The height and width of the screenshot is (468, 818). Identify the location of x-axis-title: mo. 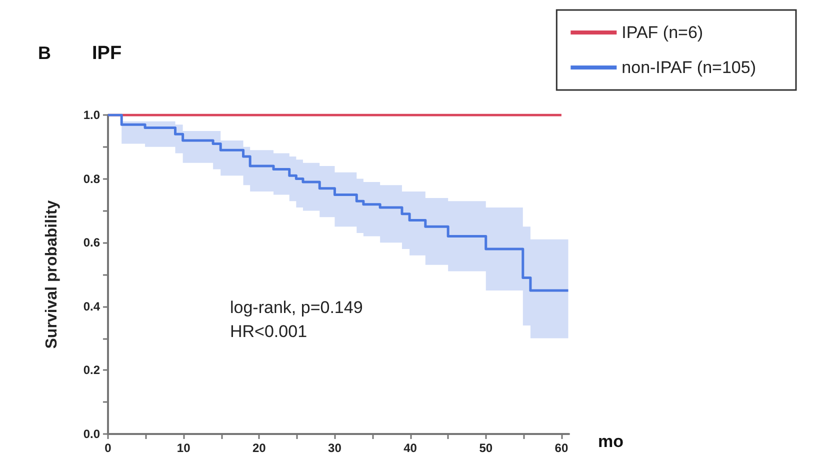
(611, 441).